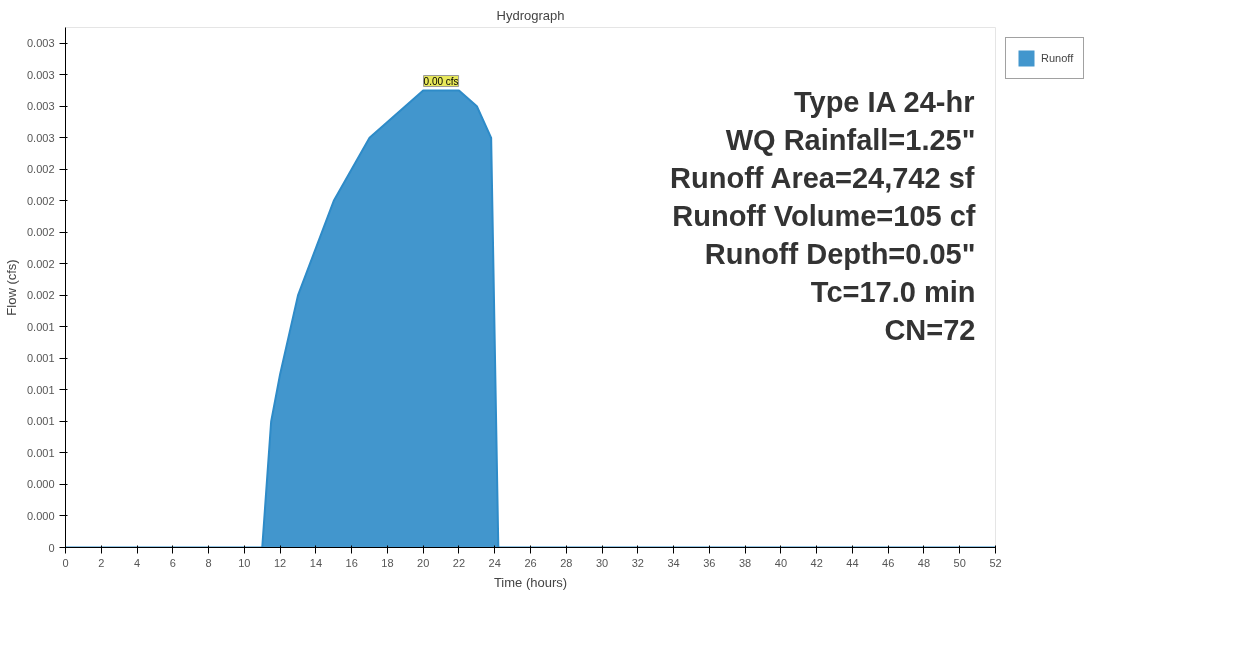 This screenshot has height=671, width=1233. What do you see at coordinates (244, 562) in the screenshot?
I see `x-tick-label: 10` at bounding box center [244, 562].